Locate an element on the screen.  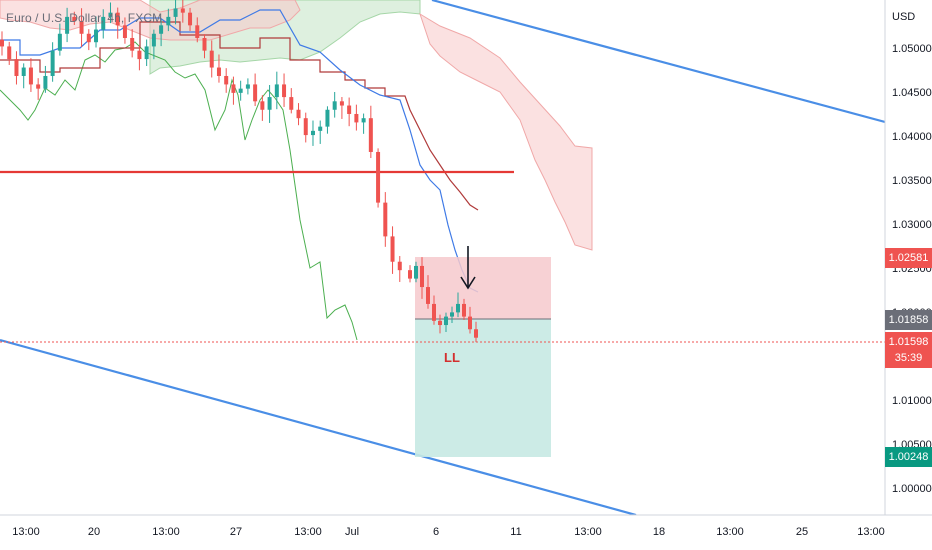
take-profit-zone is located at coordinates (483, 388).